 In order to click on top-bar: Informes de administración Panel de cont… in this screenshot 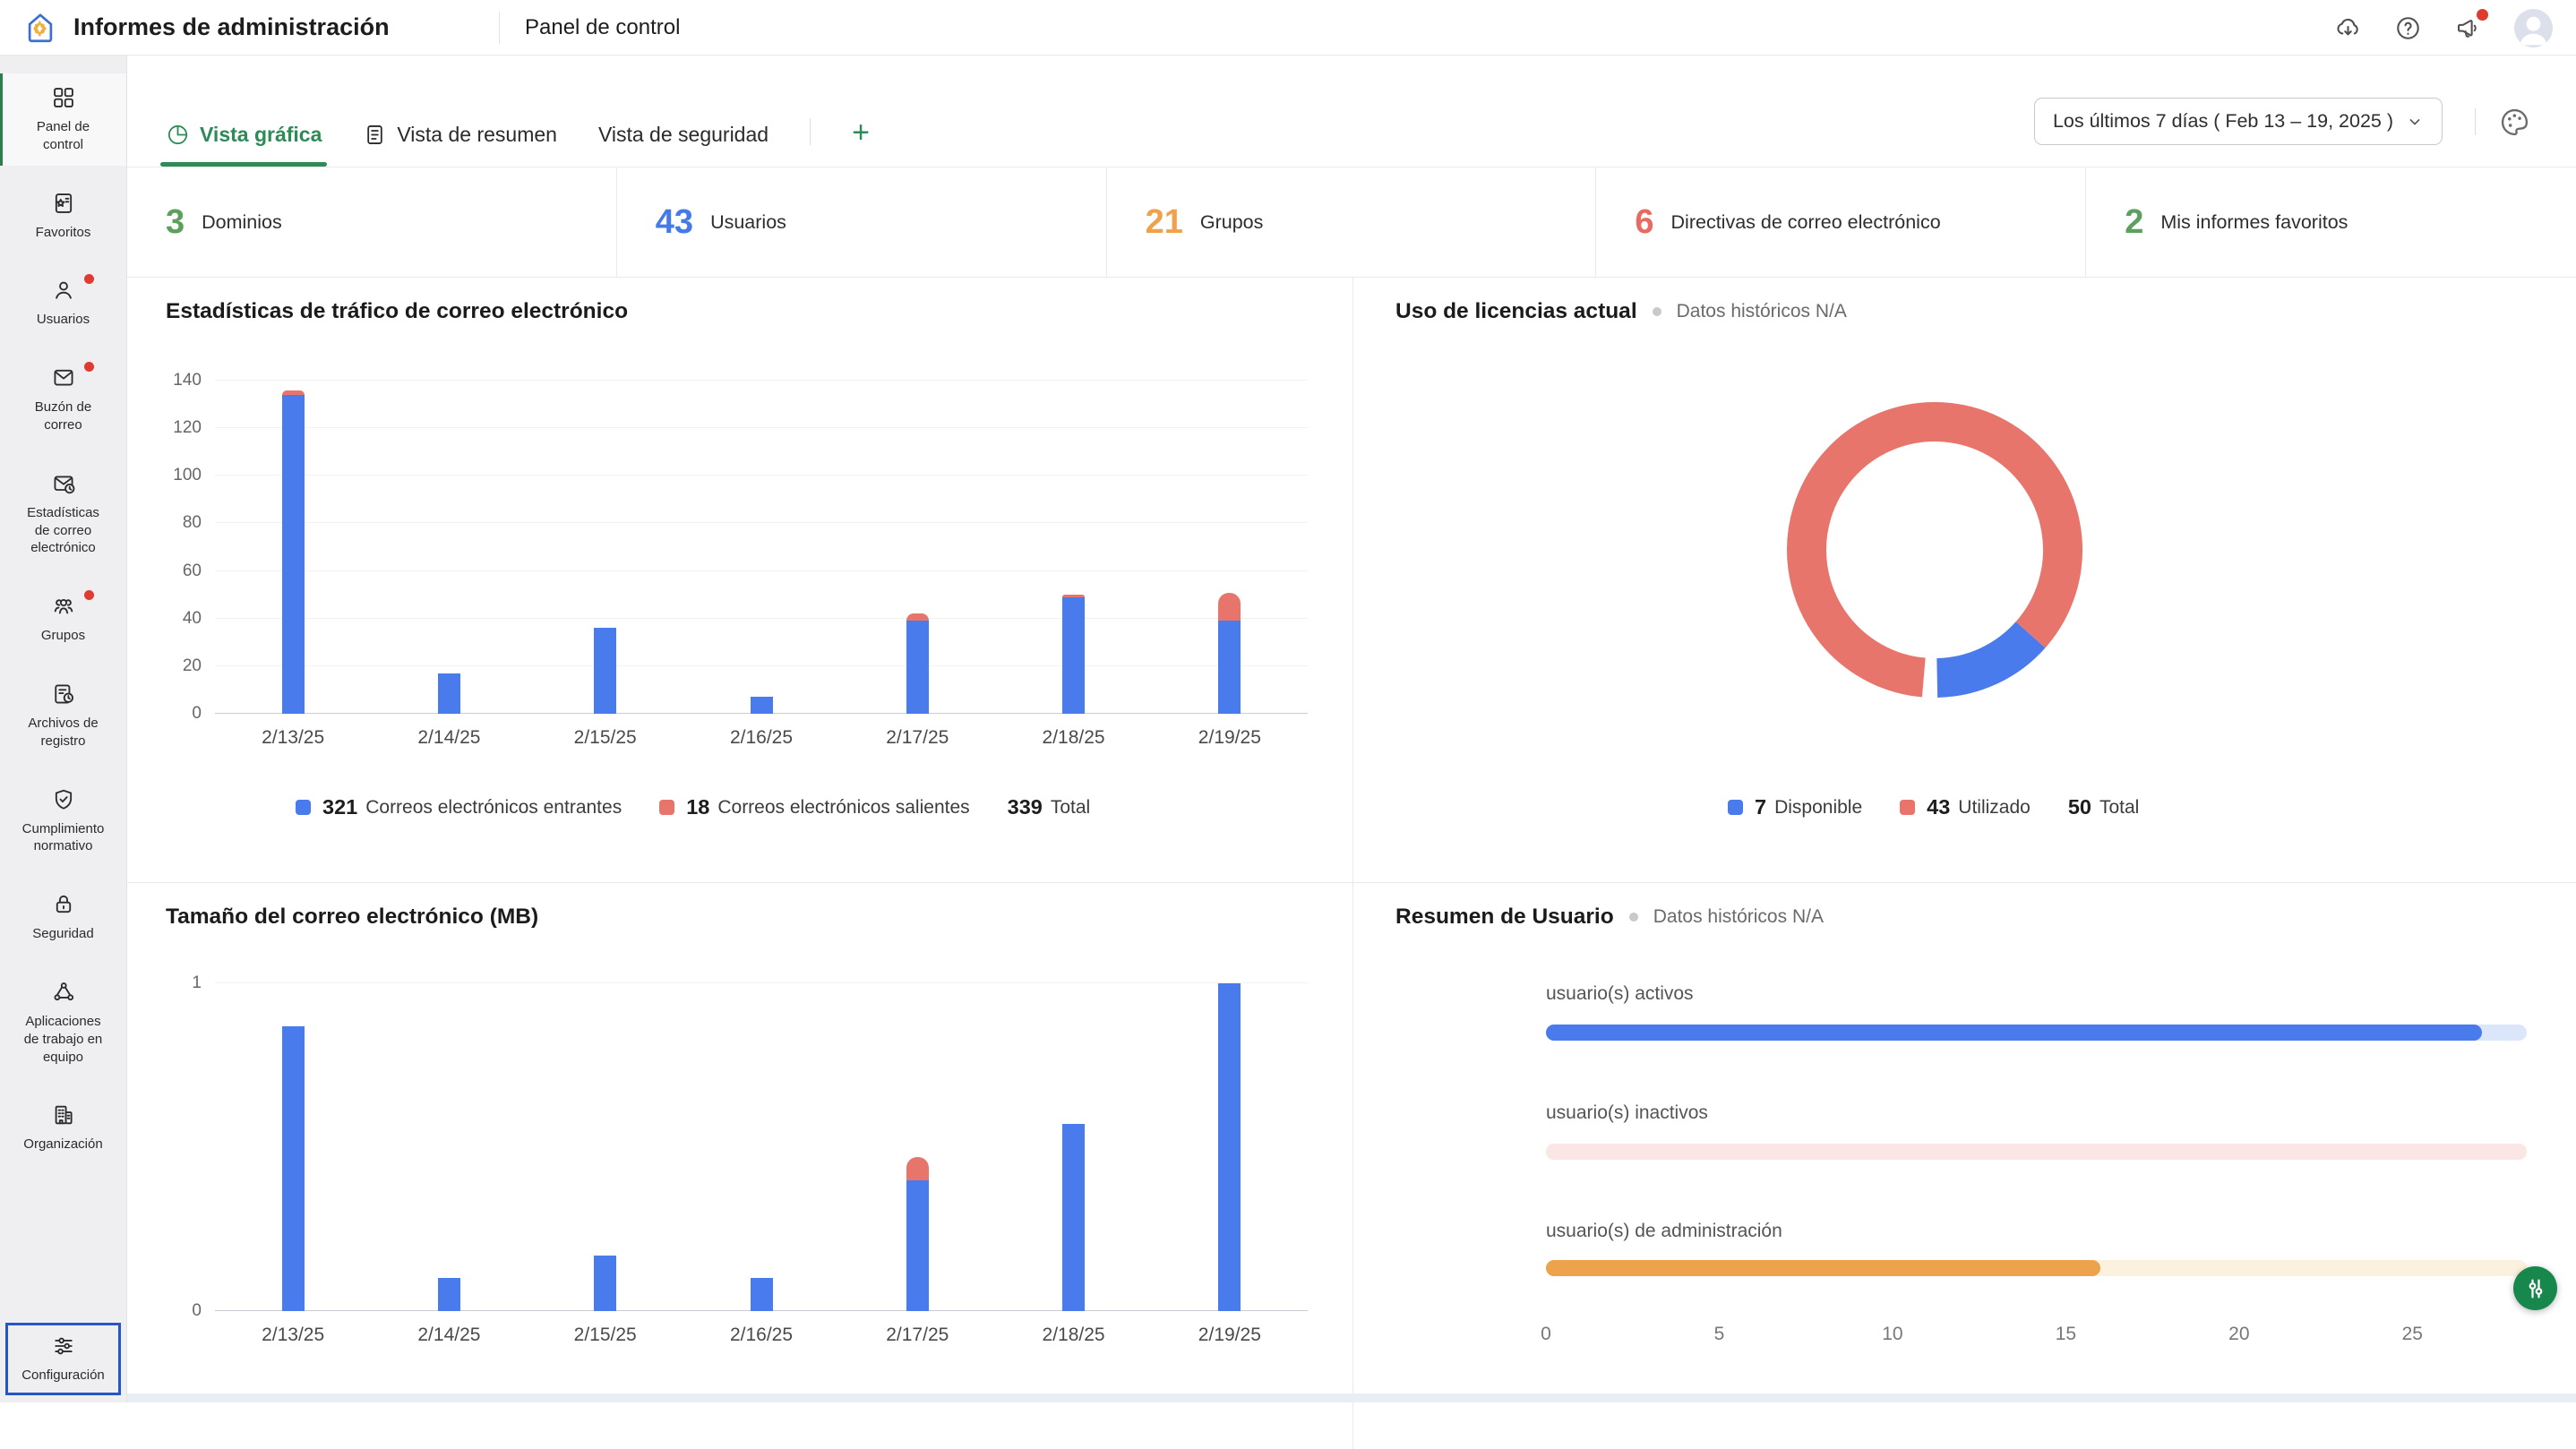, I will do `click(1288, 28)`.